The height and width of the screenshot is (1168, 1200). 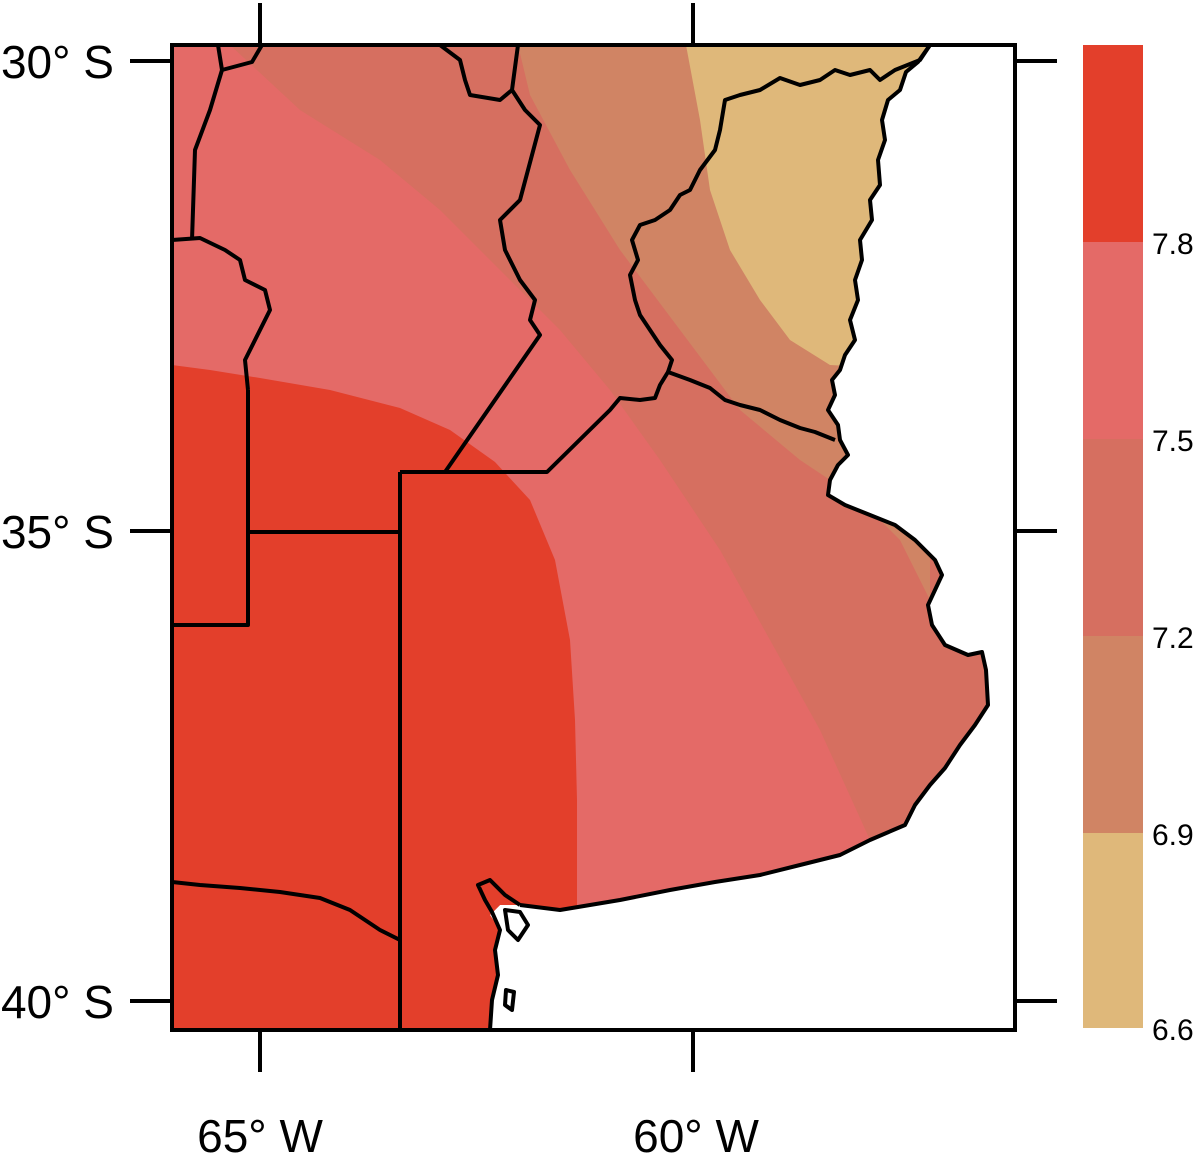 I want to click on colorbar-label: 6.6, so click(x=1173, y=1030).